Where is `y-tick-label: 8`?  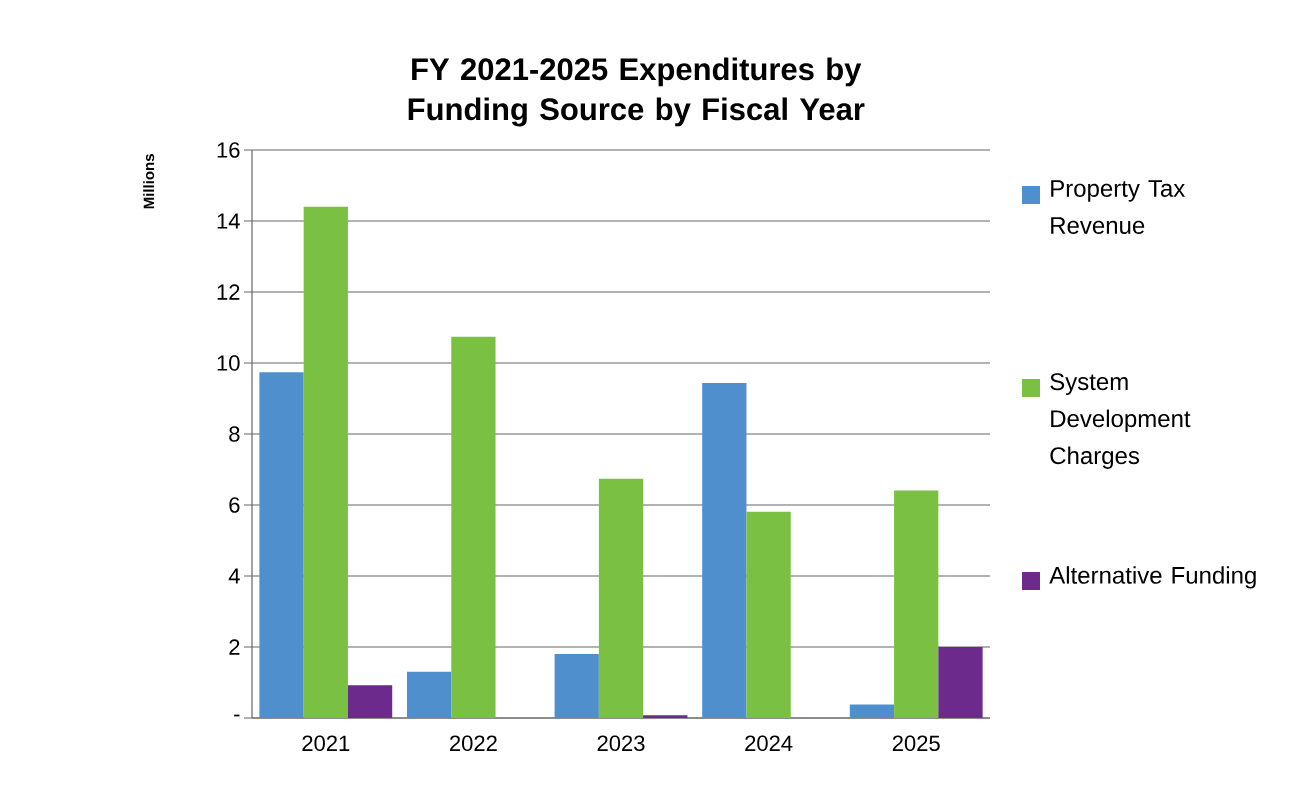 y-tick-label: 8 is located at coordinates (234, 434).